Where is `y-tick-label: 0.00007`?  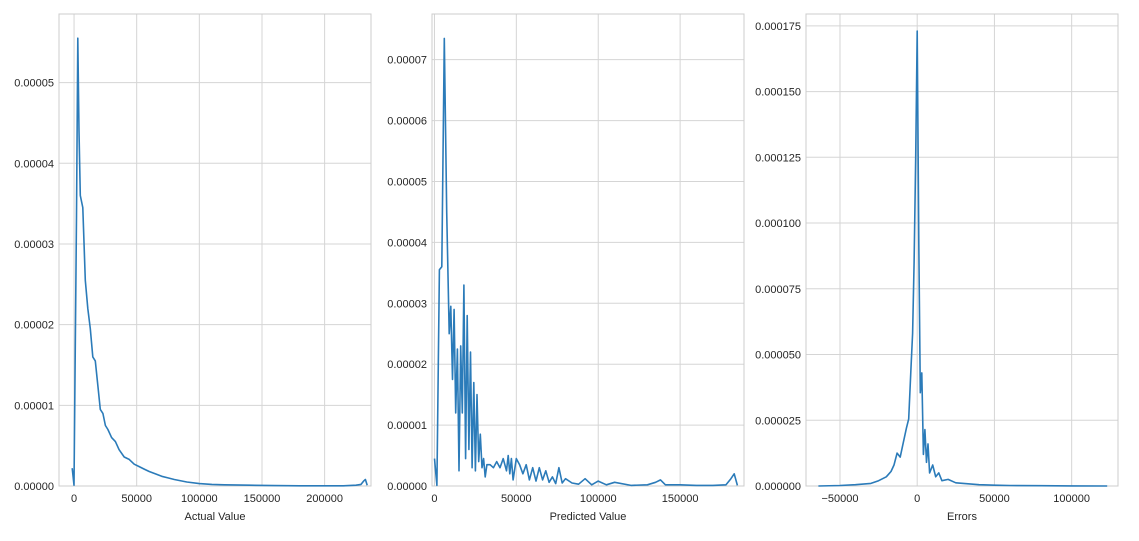
y-tick-label: 0.00007 is located at coordinates (407, 61).